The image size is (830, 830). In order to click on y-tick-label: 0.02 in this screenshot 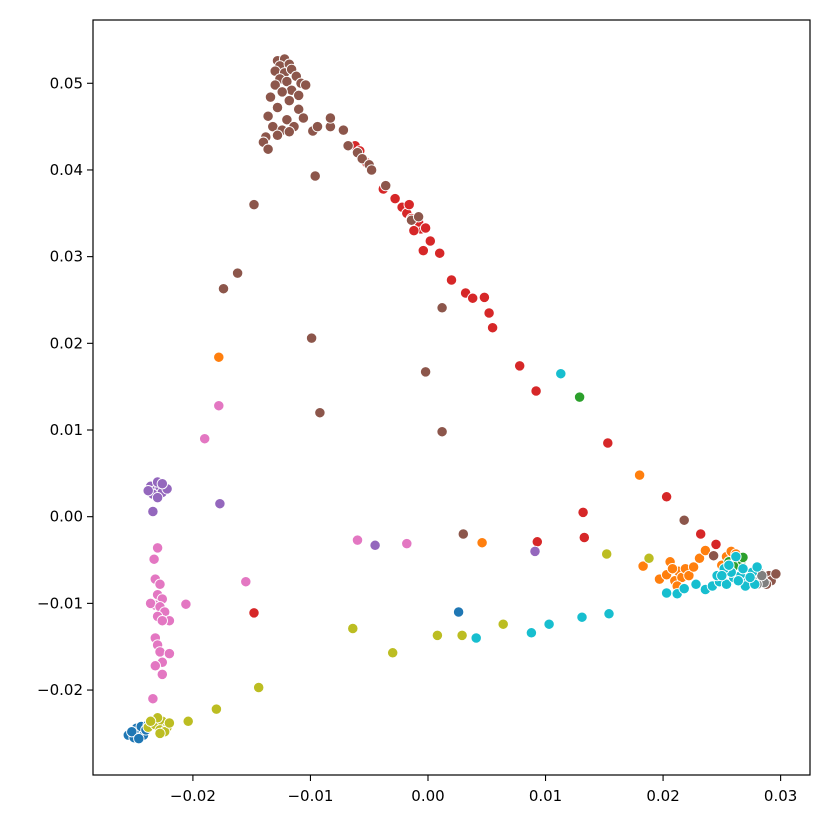, I will do `click(66, 343)`.